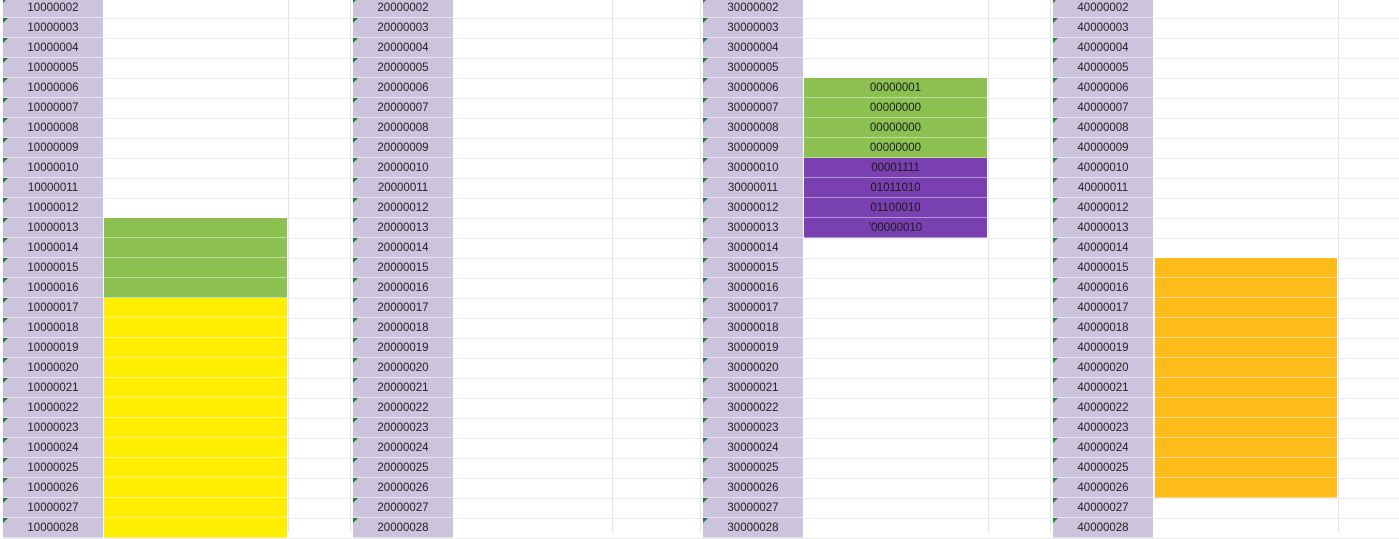  What do you see at coordinates (1103, 288) in the screenshot?
I see `address-cell: 40000016` at bounding box center [1103, 288].